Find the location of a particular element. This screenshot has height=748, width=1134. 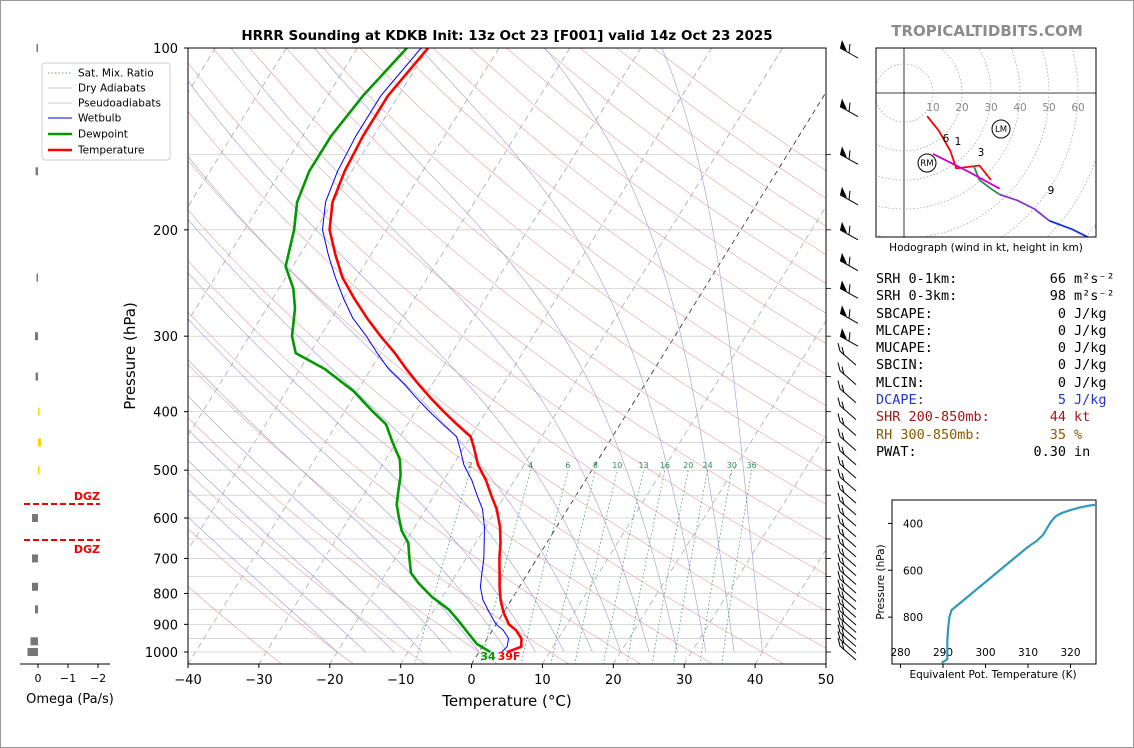

theta-e-x-tick-label: 280 is located at coordinates (900, 653).